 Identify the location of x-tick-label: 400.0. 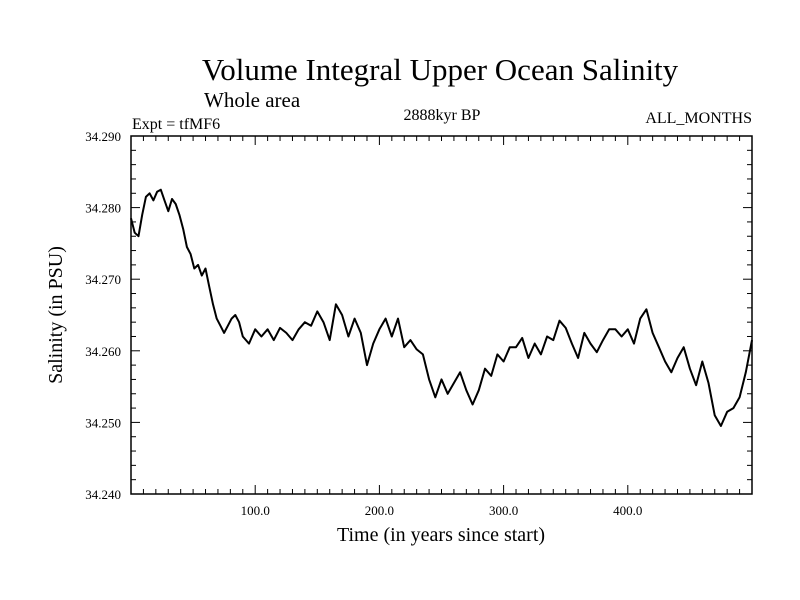
(627, 510).